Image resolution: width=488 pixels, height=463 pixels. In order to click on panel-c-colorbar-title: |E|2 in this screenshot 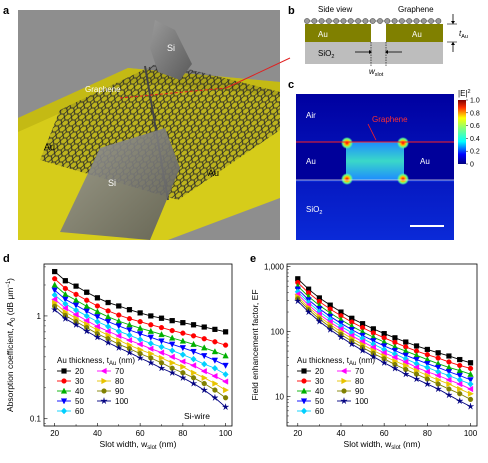, I will do `click(464, 93)`.